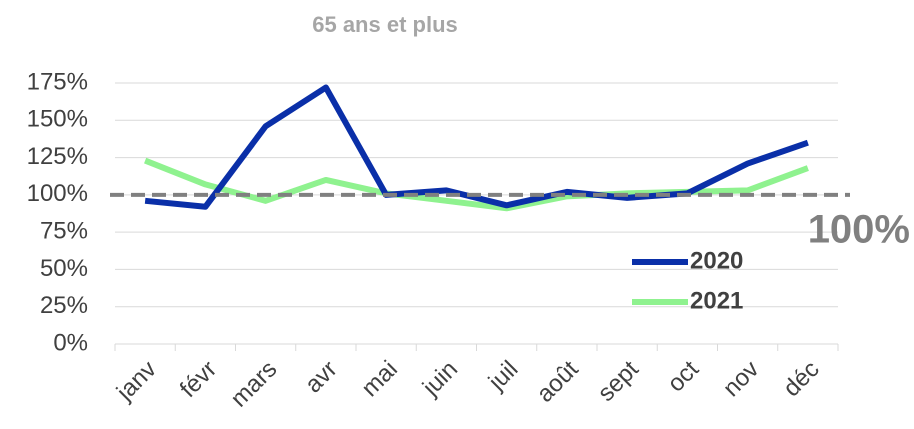 Image resolution: width=914 pixels, height=429 pixels. What do you see at coordinates (57, 193) in the screenshot?
I see `y-tick-label: 100%` at bounding box center [57, 193].